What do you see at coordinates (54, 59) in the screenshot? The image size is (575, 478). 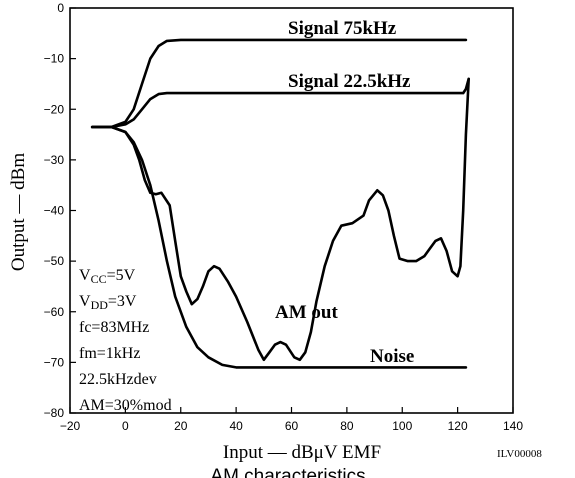 I see `y-tick-label: −10` at bounding box center [54, 59].